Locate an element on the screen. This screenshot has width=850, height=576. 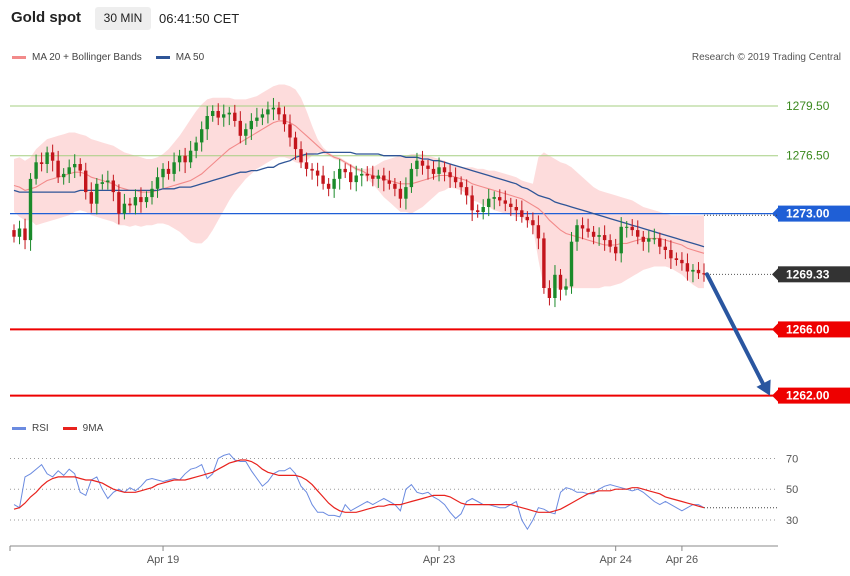
legend-ma50-swatch is located at coordinates (162, 57).